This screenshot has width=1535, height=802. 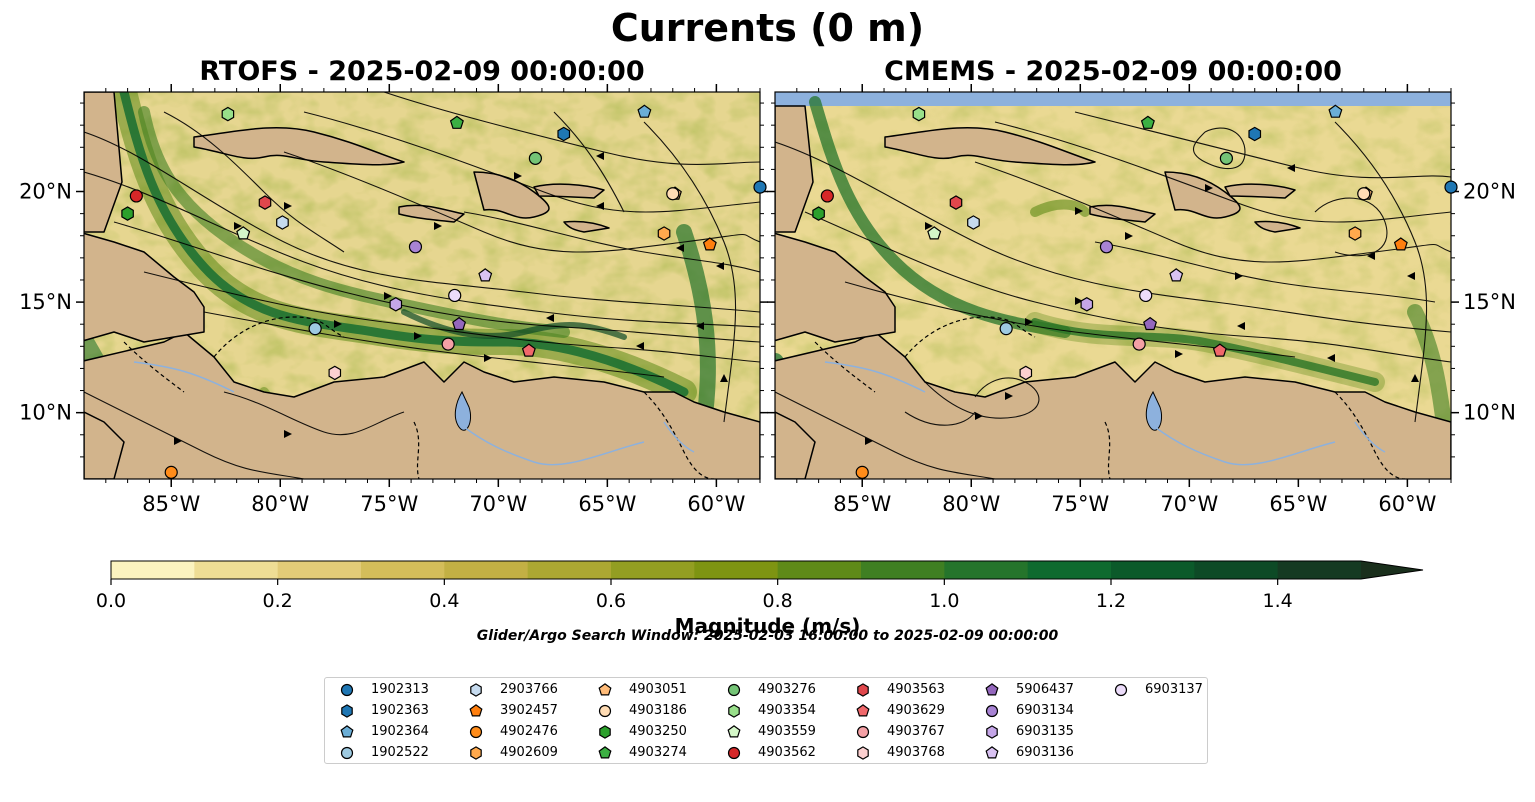 What do you see at coordinates (658, 752) in the screenshot?
I see `legend-label: 4903274` at bounding box center [658, 752].